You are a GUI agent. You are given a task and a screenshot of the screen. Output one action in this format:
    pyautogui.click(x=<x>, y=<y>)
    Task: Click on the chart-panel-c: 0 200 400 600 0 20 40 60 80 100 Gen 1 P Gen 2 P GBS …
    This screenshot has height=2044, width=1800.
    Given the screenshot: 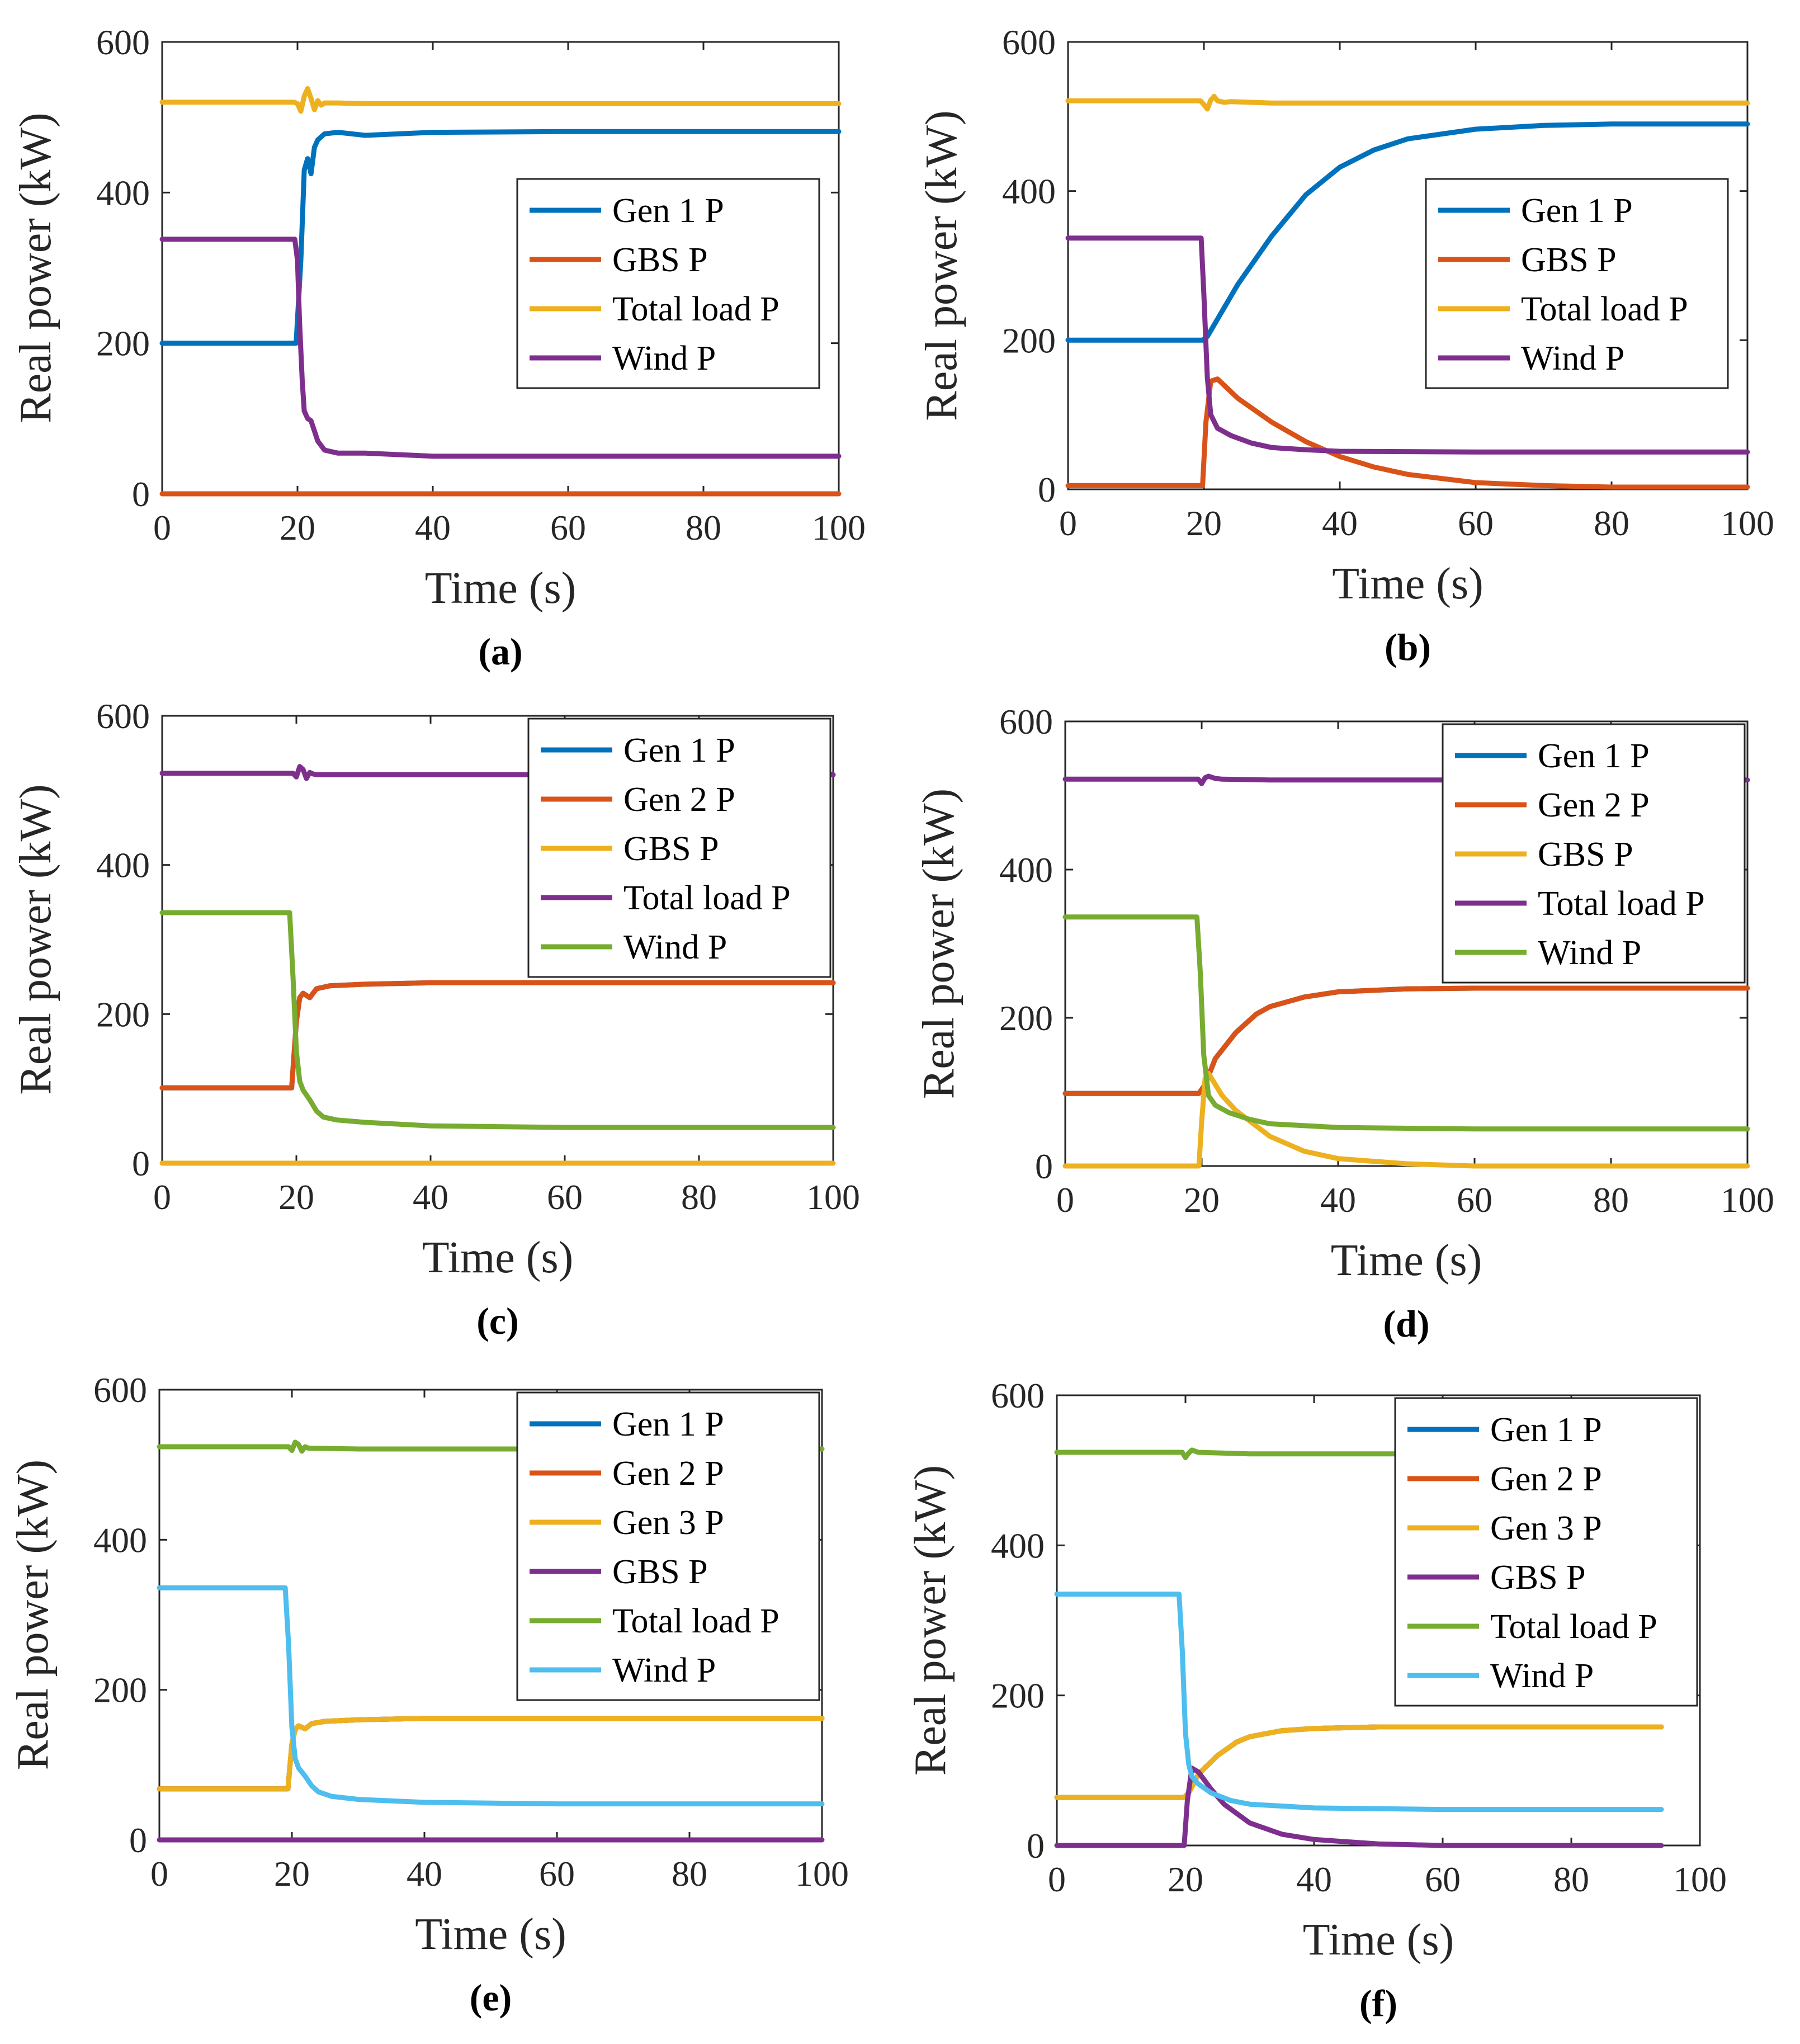 What is the action you would take?
    pyautogui.click(x=435, y=1019)
    